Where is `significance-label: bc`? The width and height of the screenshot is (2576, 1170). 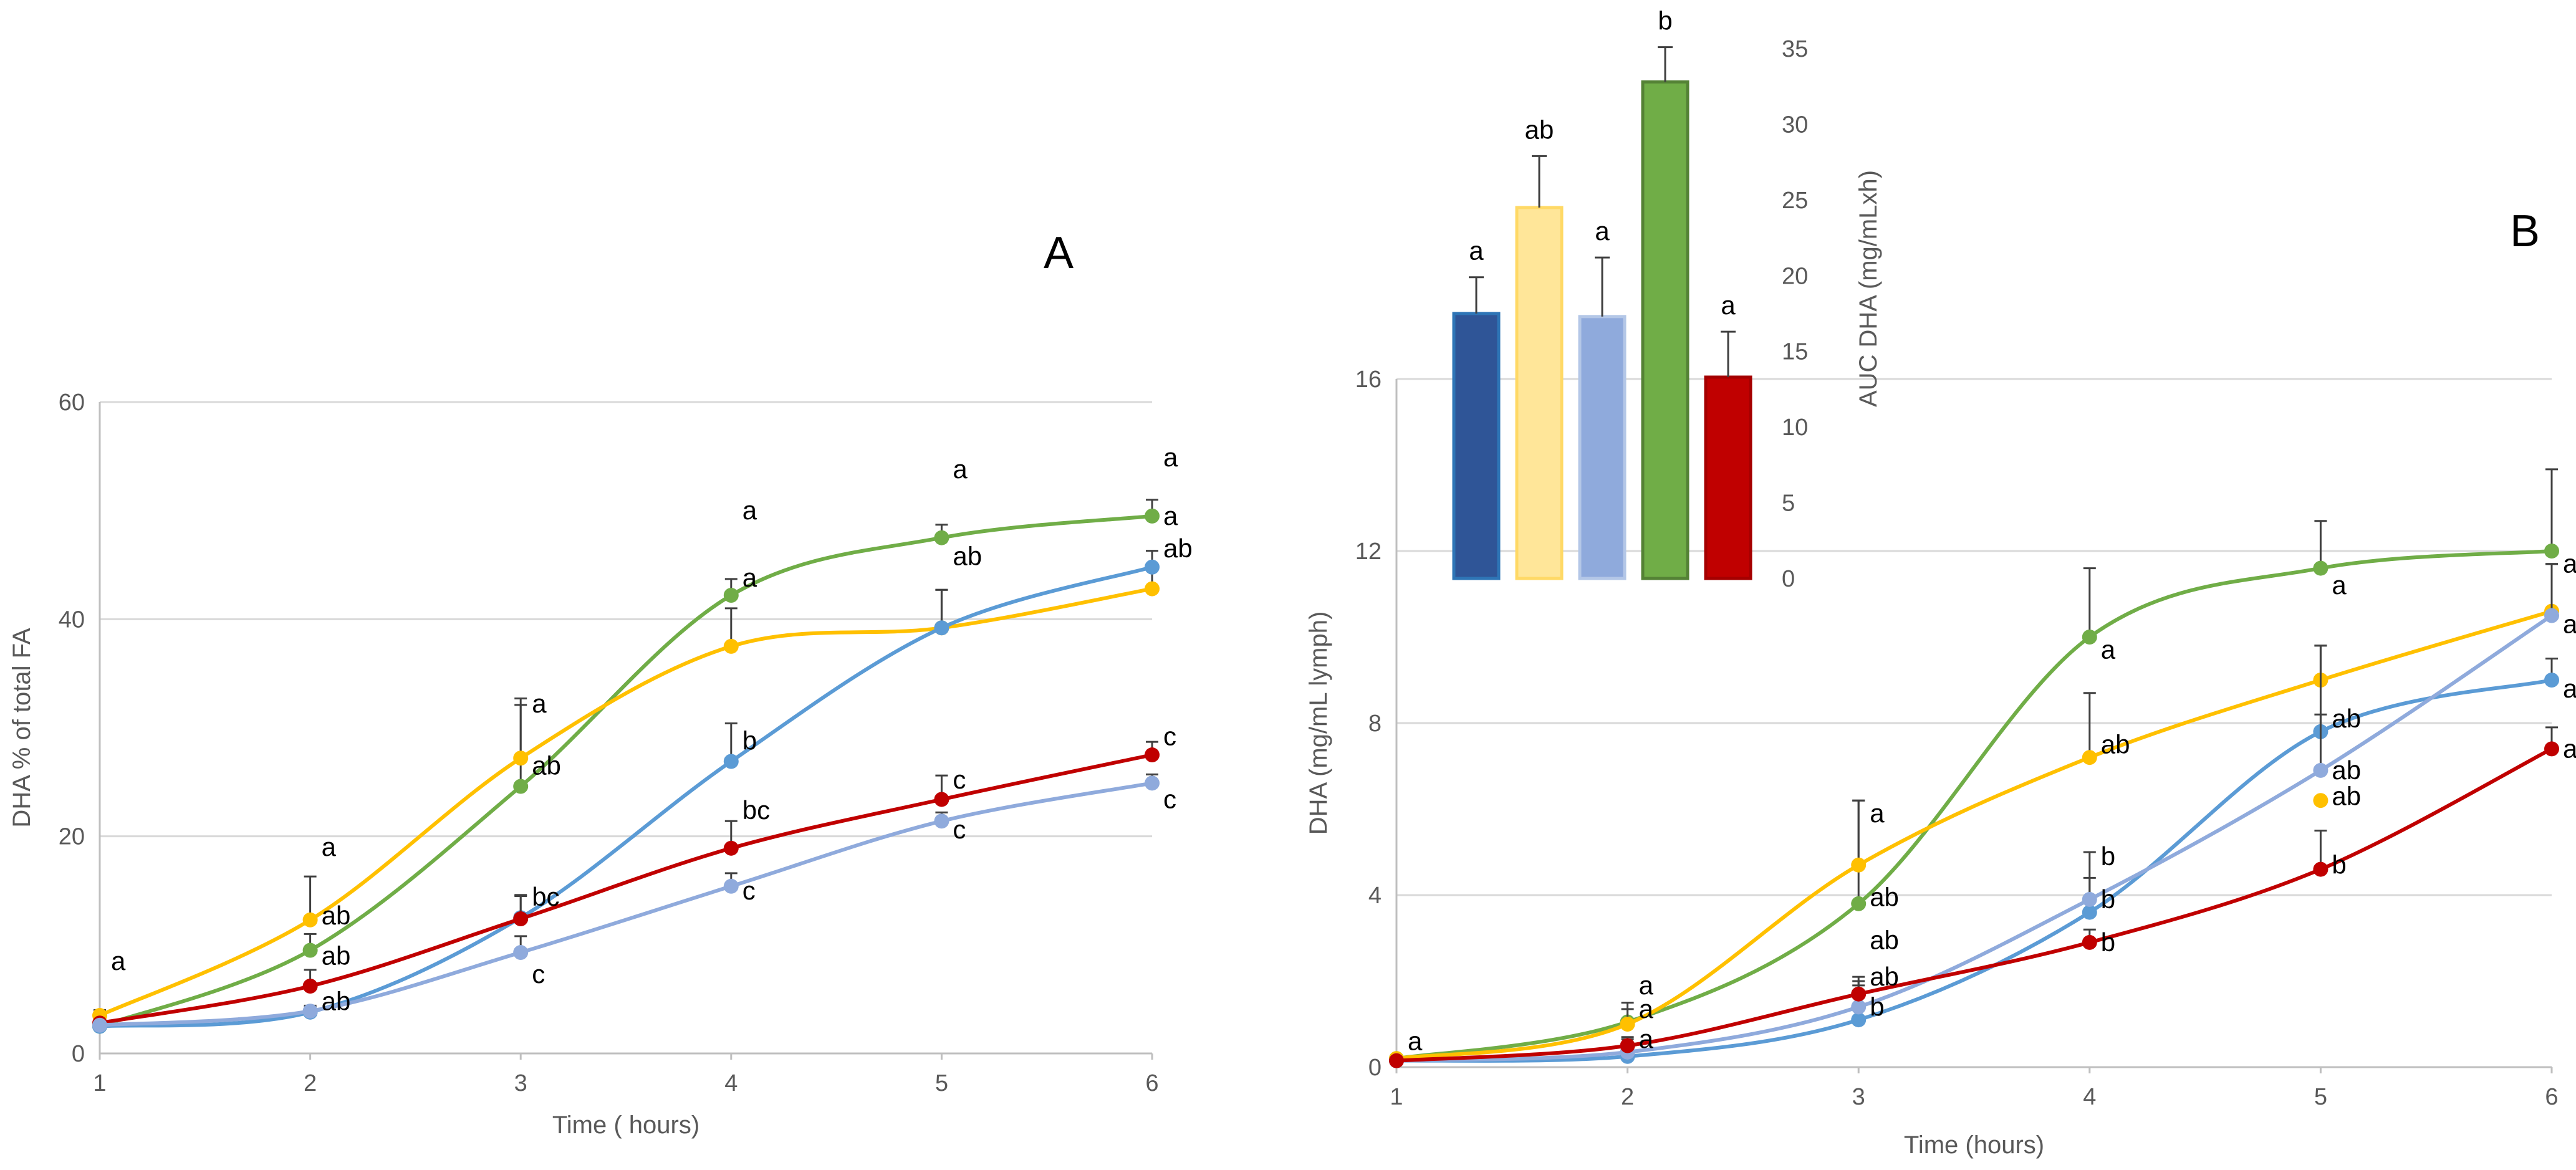 significance-label: bc is located at coordinates (545, 896).